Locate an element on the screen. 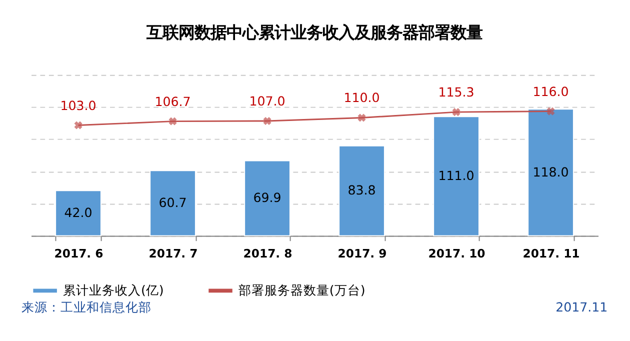 The height and width of the screenshot is (341, 630). x-tick-label: 2017. 8 is located at coordinates (267, 253).